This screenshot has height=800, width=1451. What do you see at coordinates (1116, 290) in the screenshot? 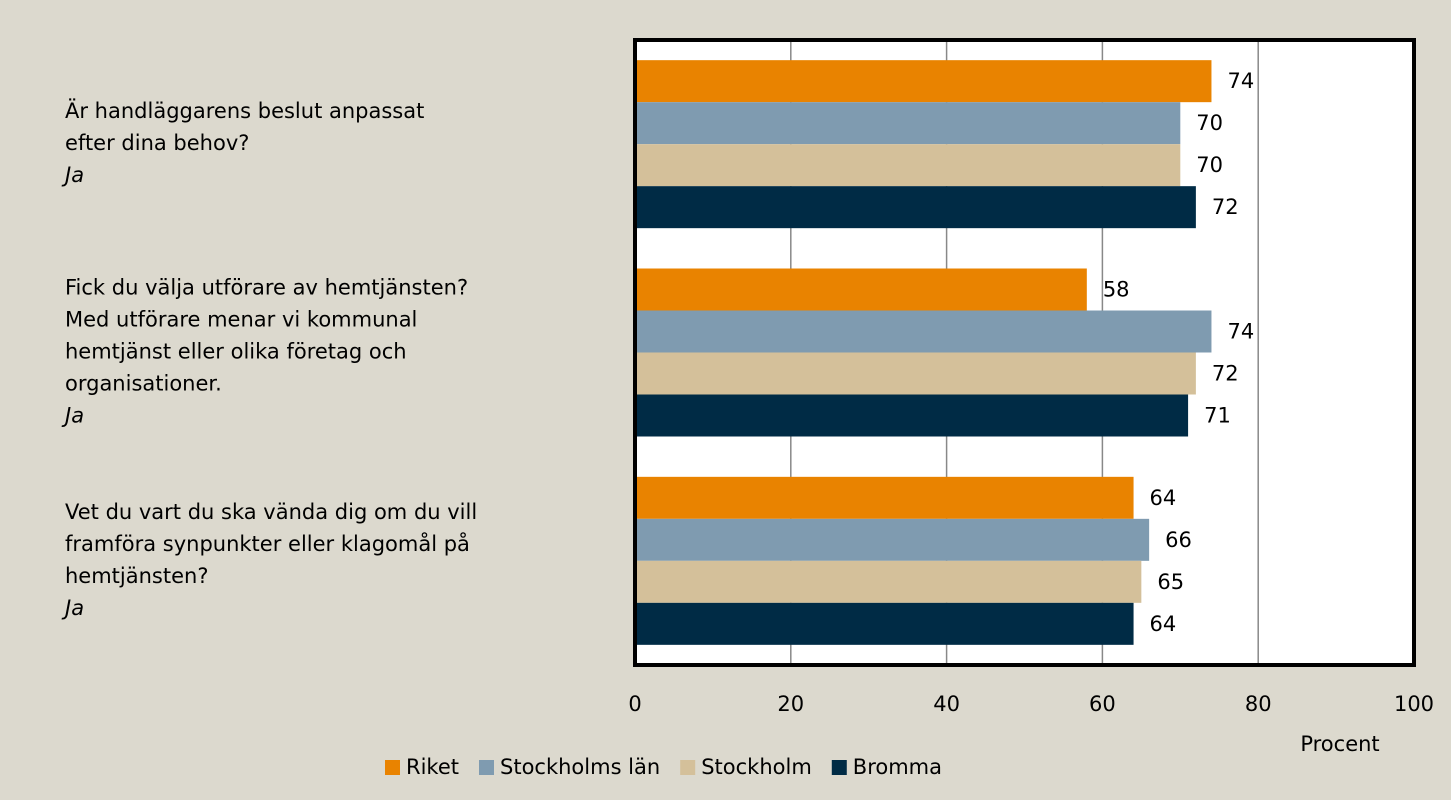
I see `value-label: 58` at bounding box center [1116, 290].